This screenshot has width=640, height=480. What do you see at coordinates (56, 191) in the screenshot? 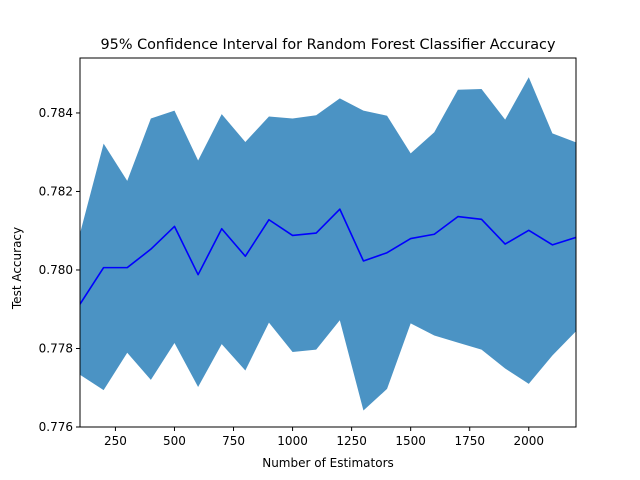
I see `y-tick-label: 0.782` at bounding box center [56, 191].